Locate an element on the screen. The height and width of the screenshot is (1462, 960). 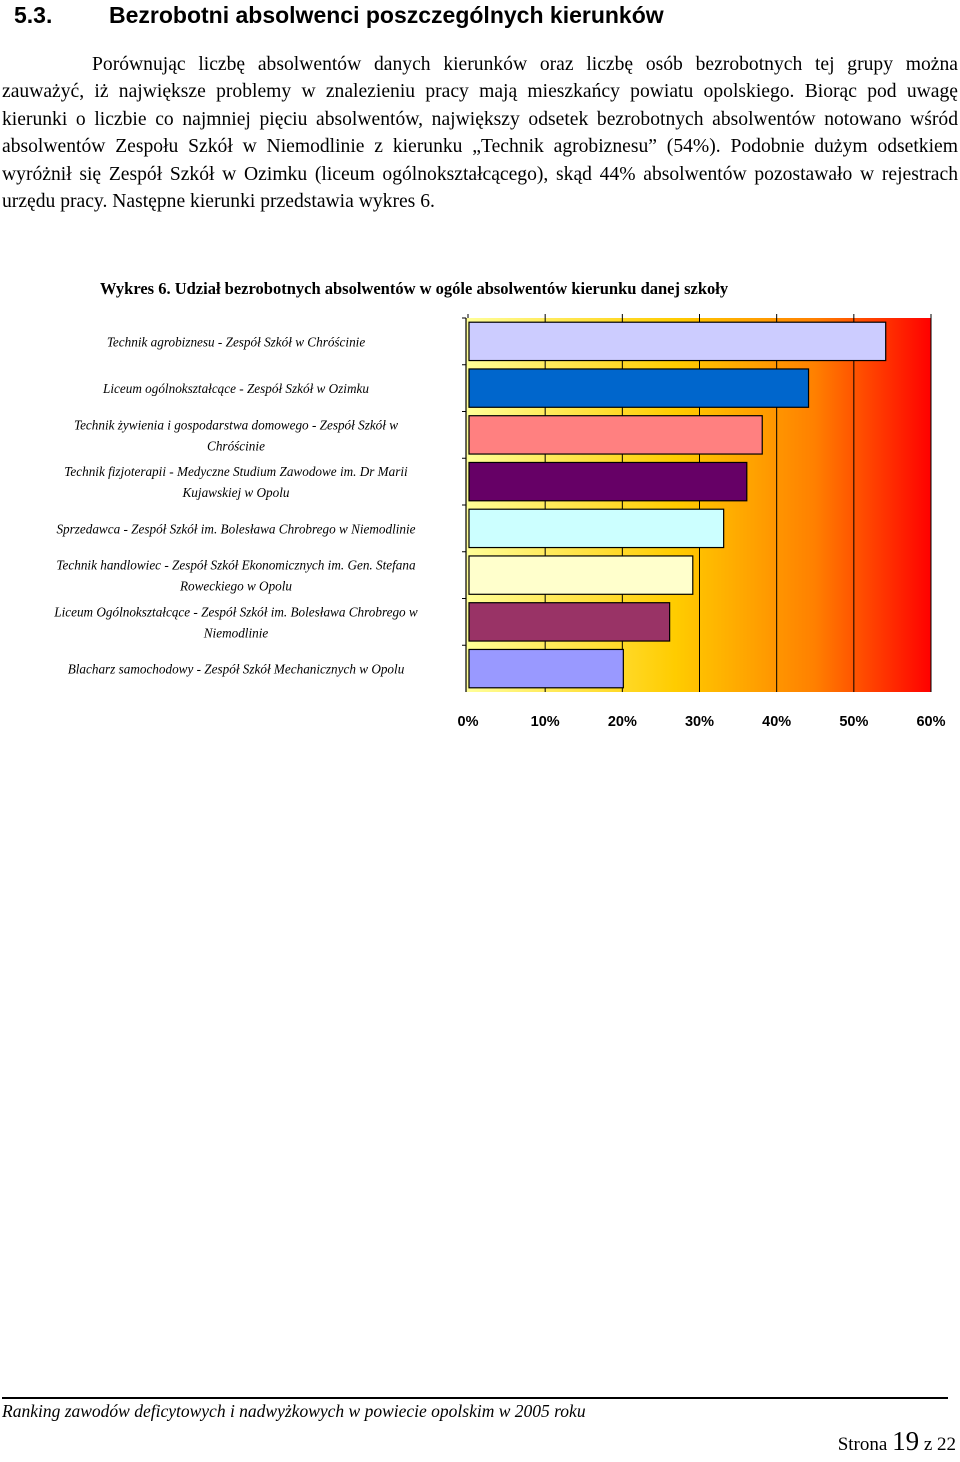
x-tick-label: 20% is located at coordinates (622, 722).